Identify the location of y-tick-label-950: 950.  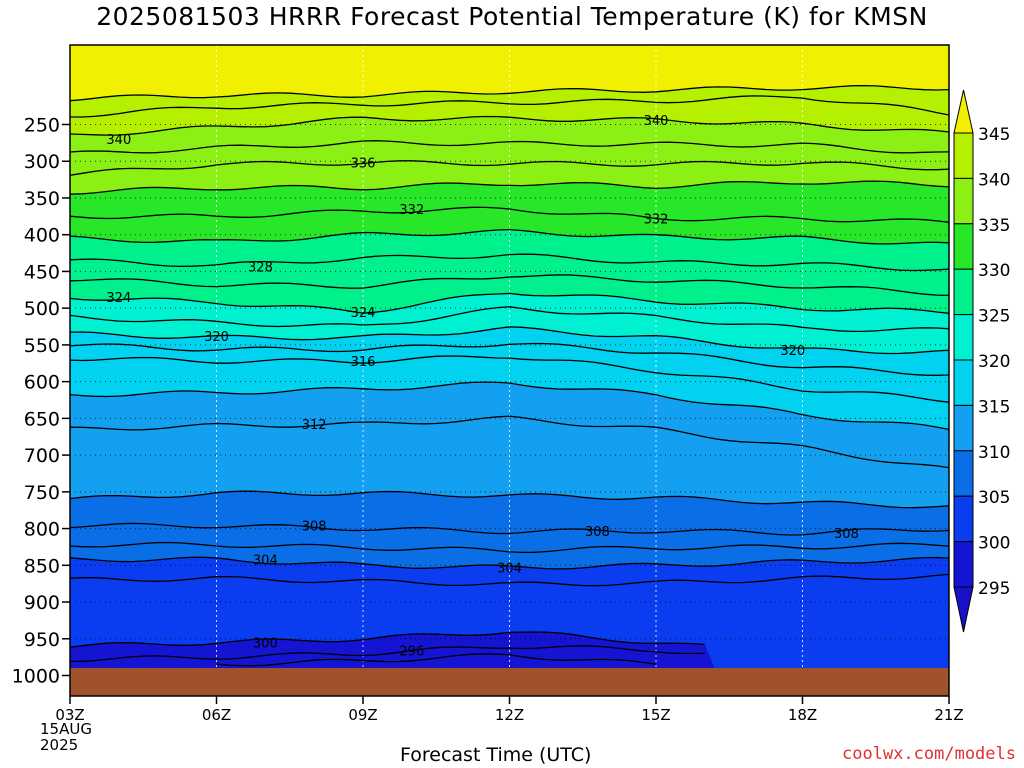
(42, 640).